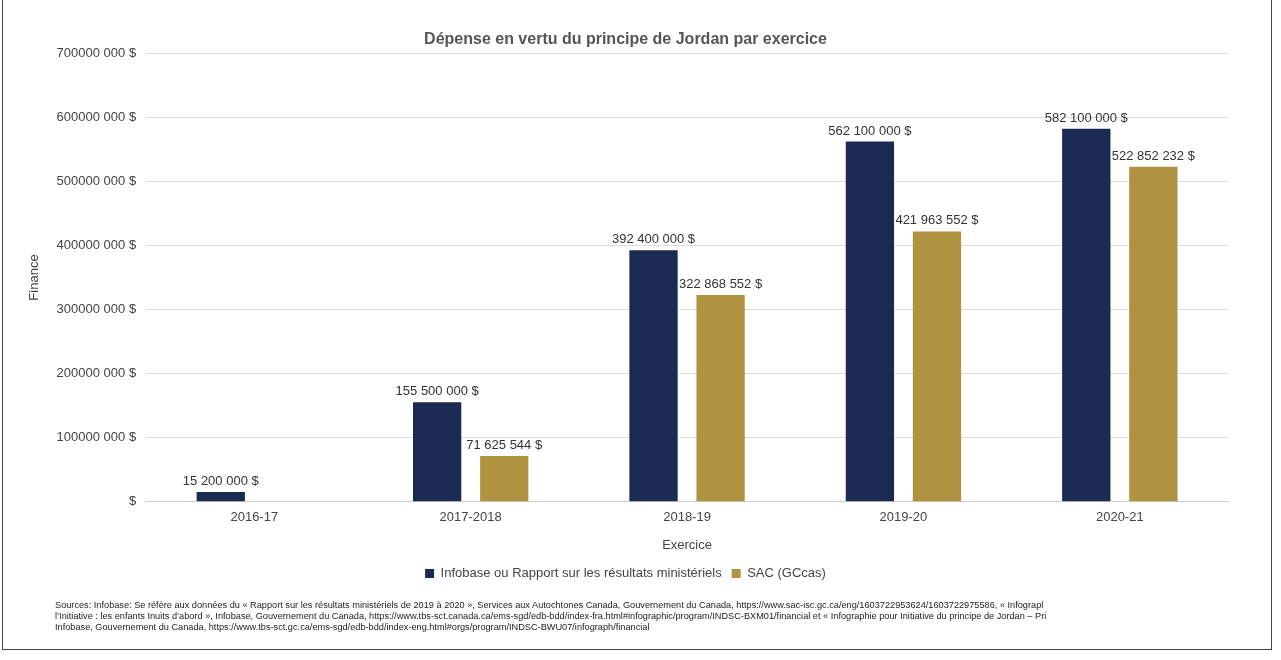  Describe the element at coordinates (96, 245) in the screenshot. I see `y-tick-label: 400000 000 $` at that location.